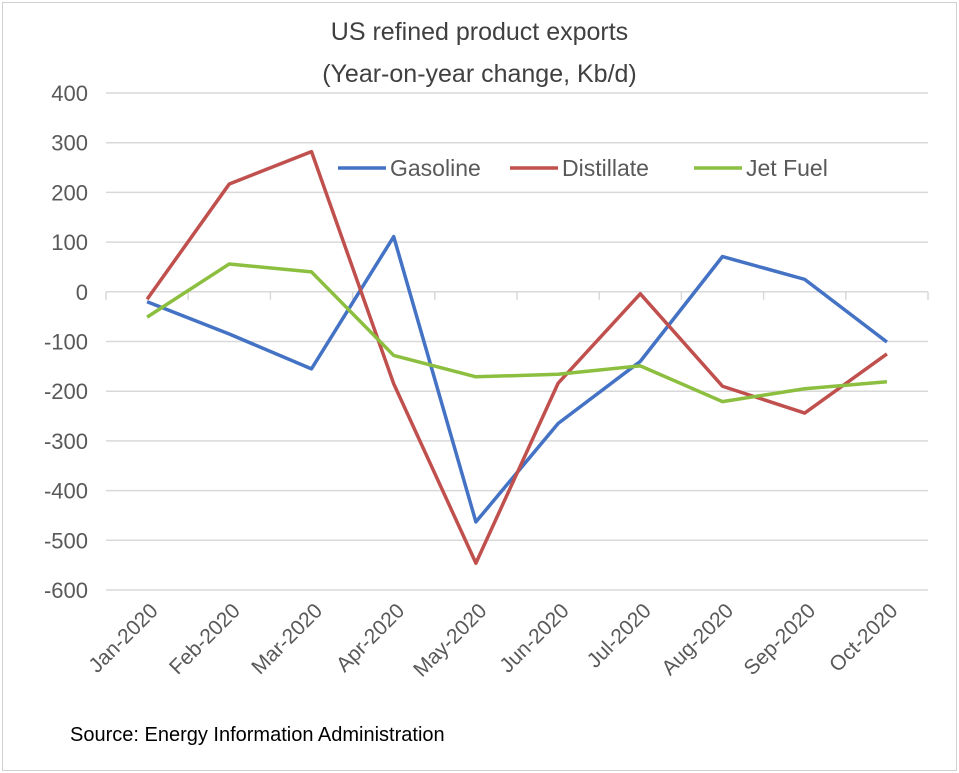  I want to click on y-tick-label: 100, so click(69, 242).